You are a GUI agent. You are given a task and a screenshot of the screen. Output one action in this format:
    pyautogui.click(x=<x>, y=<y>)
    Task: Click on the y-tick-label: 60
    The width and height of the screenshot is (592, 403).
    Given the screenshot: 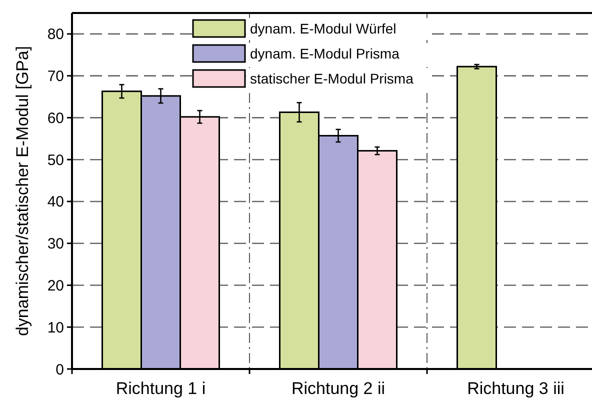 What is the action you would take?
    pyautogui.click(x=55, y=118)
    